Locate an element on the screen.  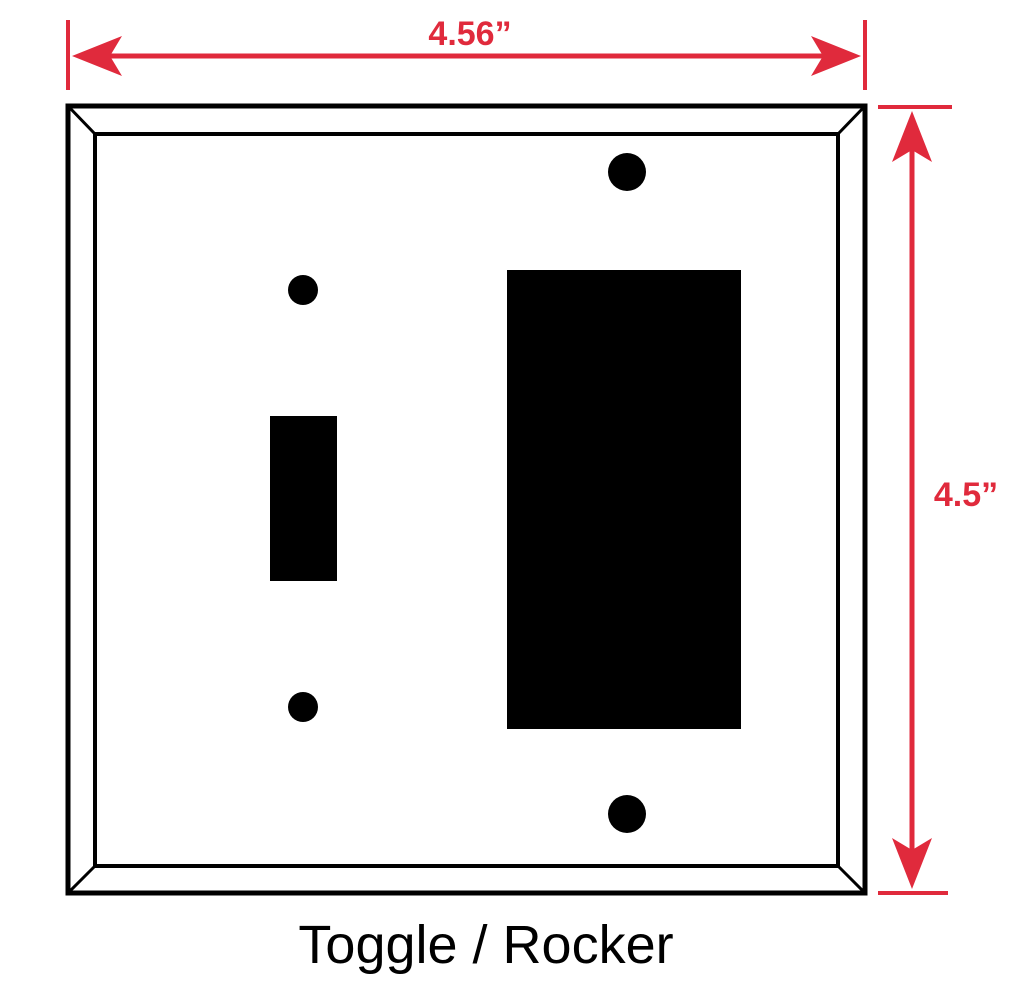
width-label: 4.56” is located at coordinates (469, 34).